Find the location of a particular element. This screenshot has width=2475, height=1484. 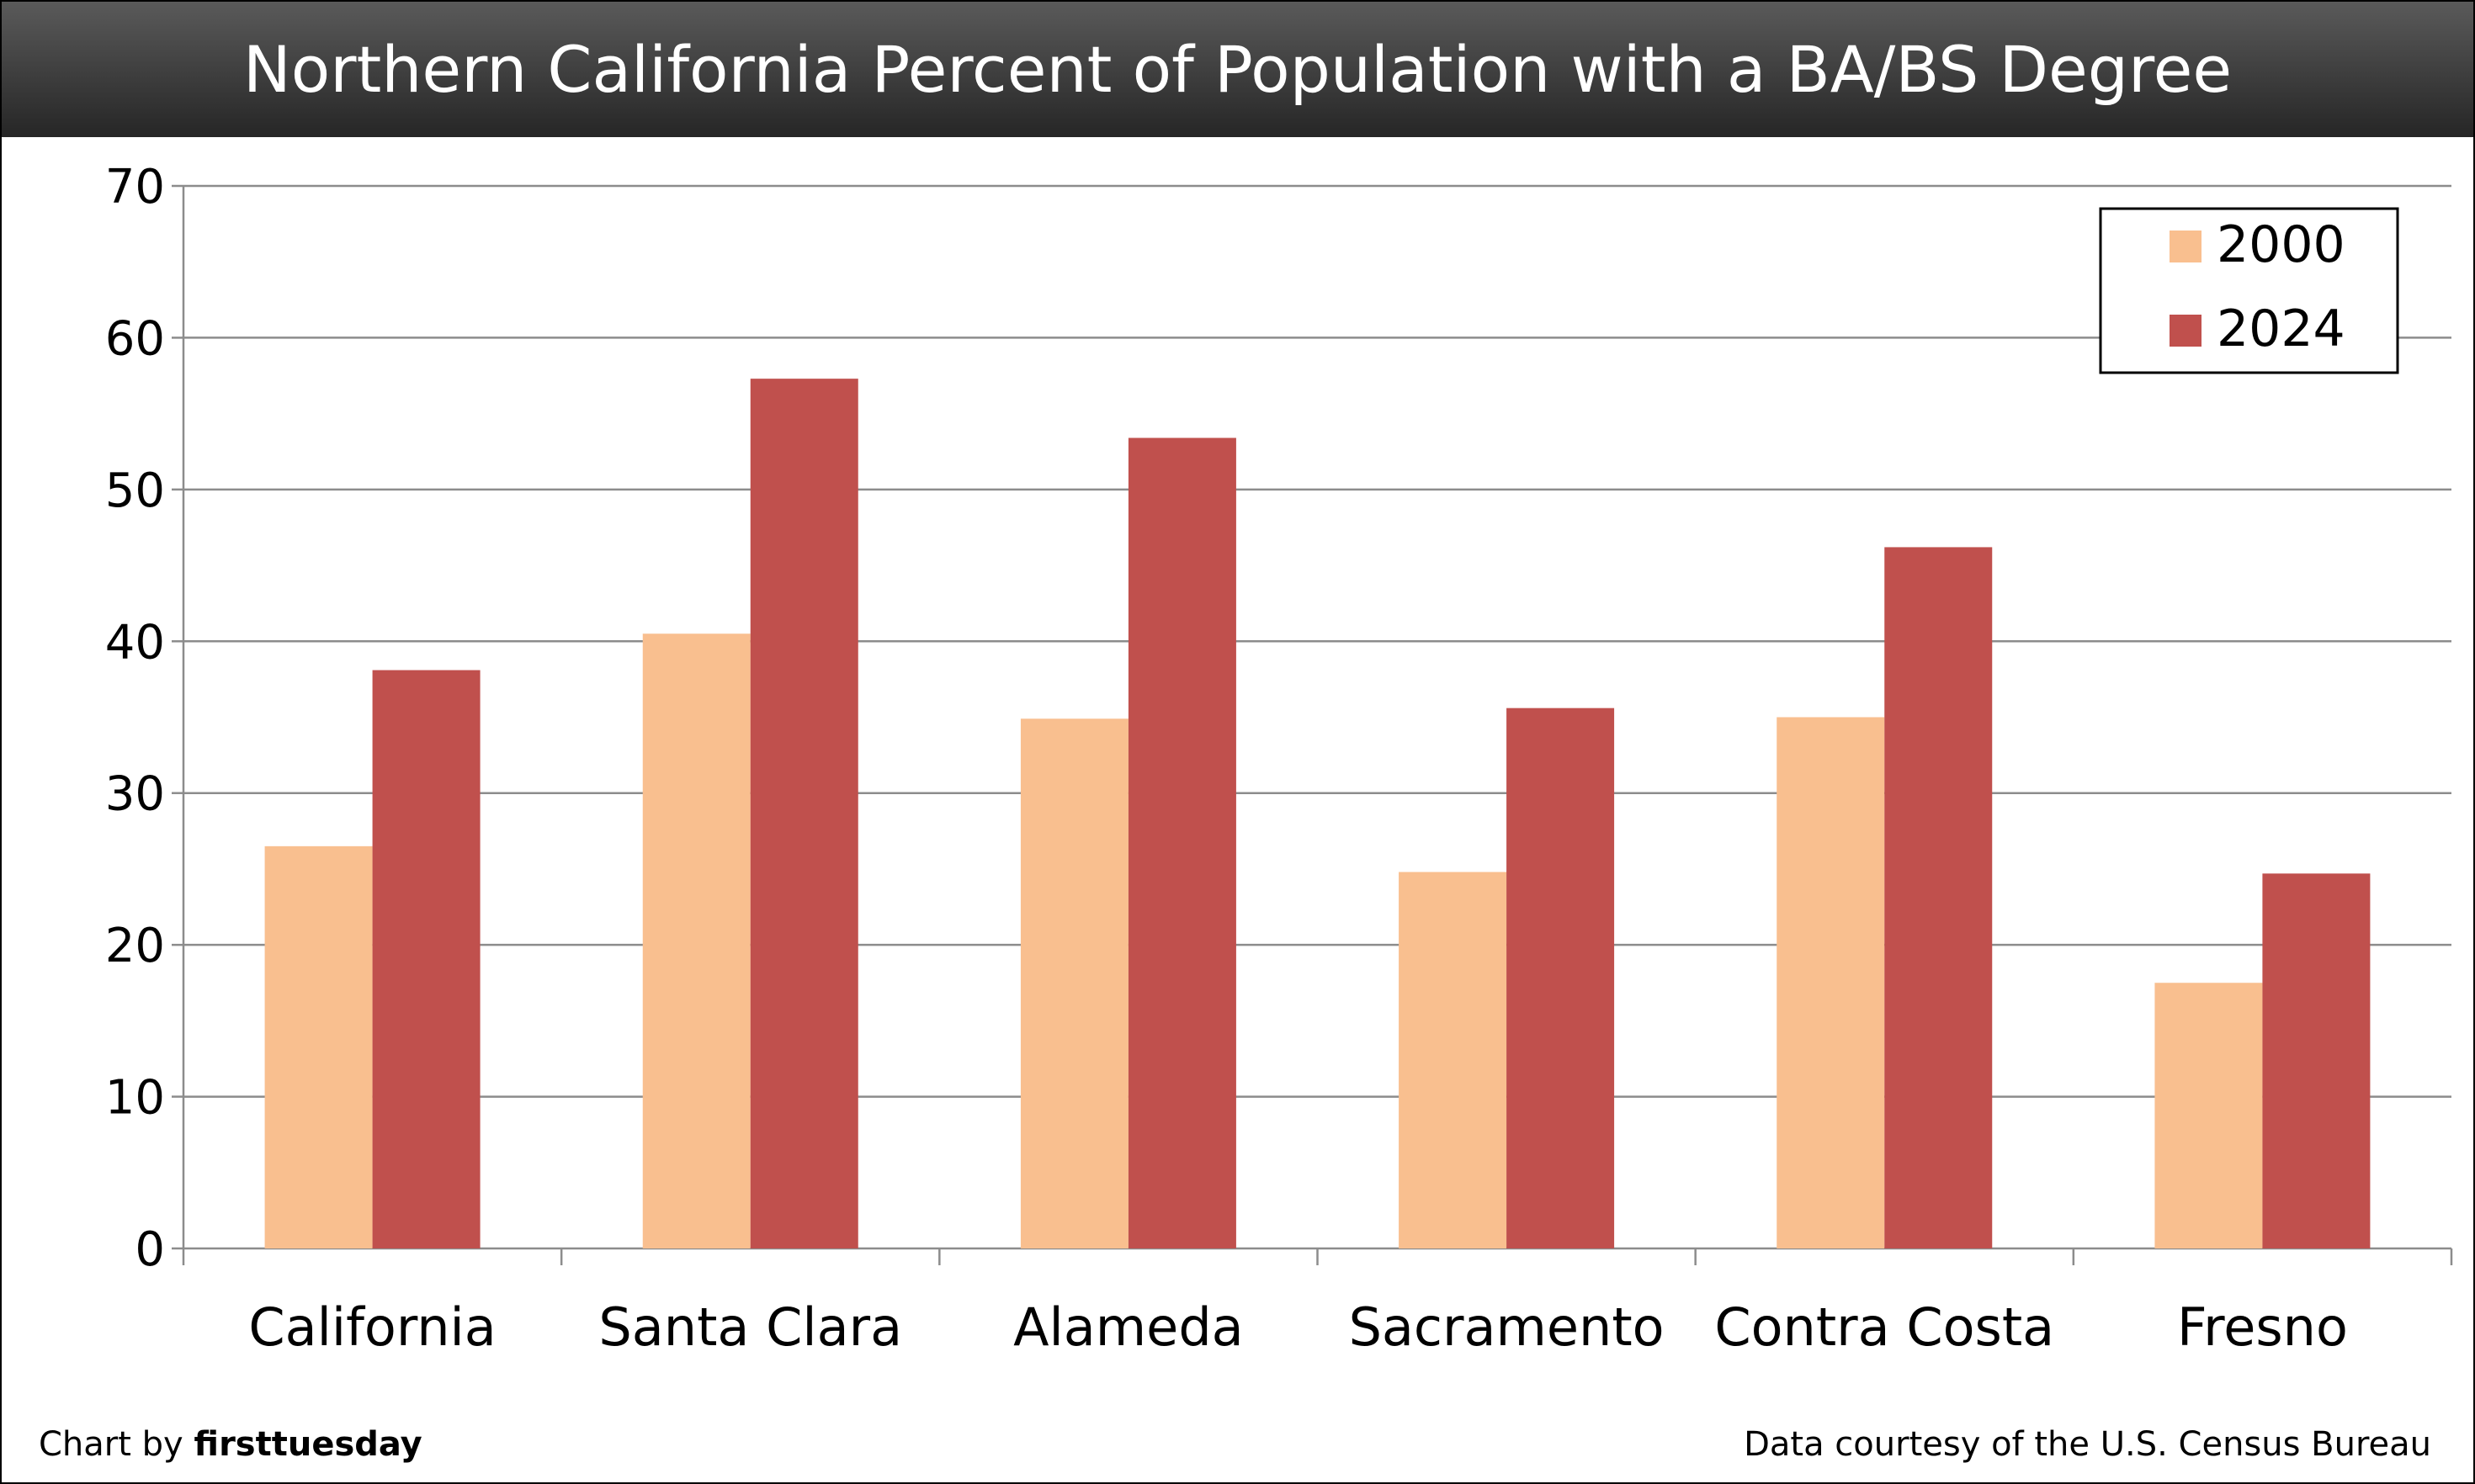

x-category-label: Sacramento is located at coordinates (1507, 1327).